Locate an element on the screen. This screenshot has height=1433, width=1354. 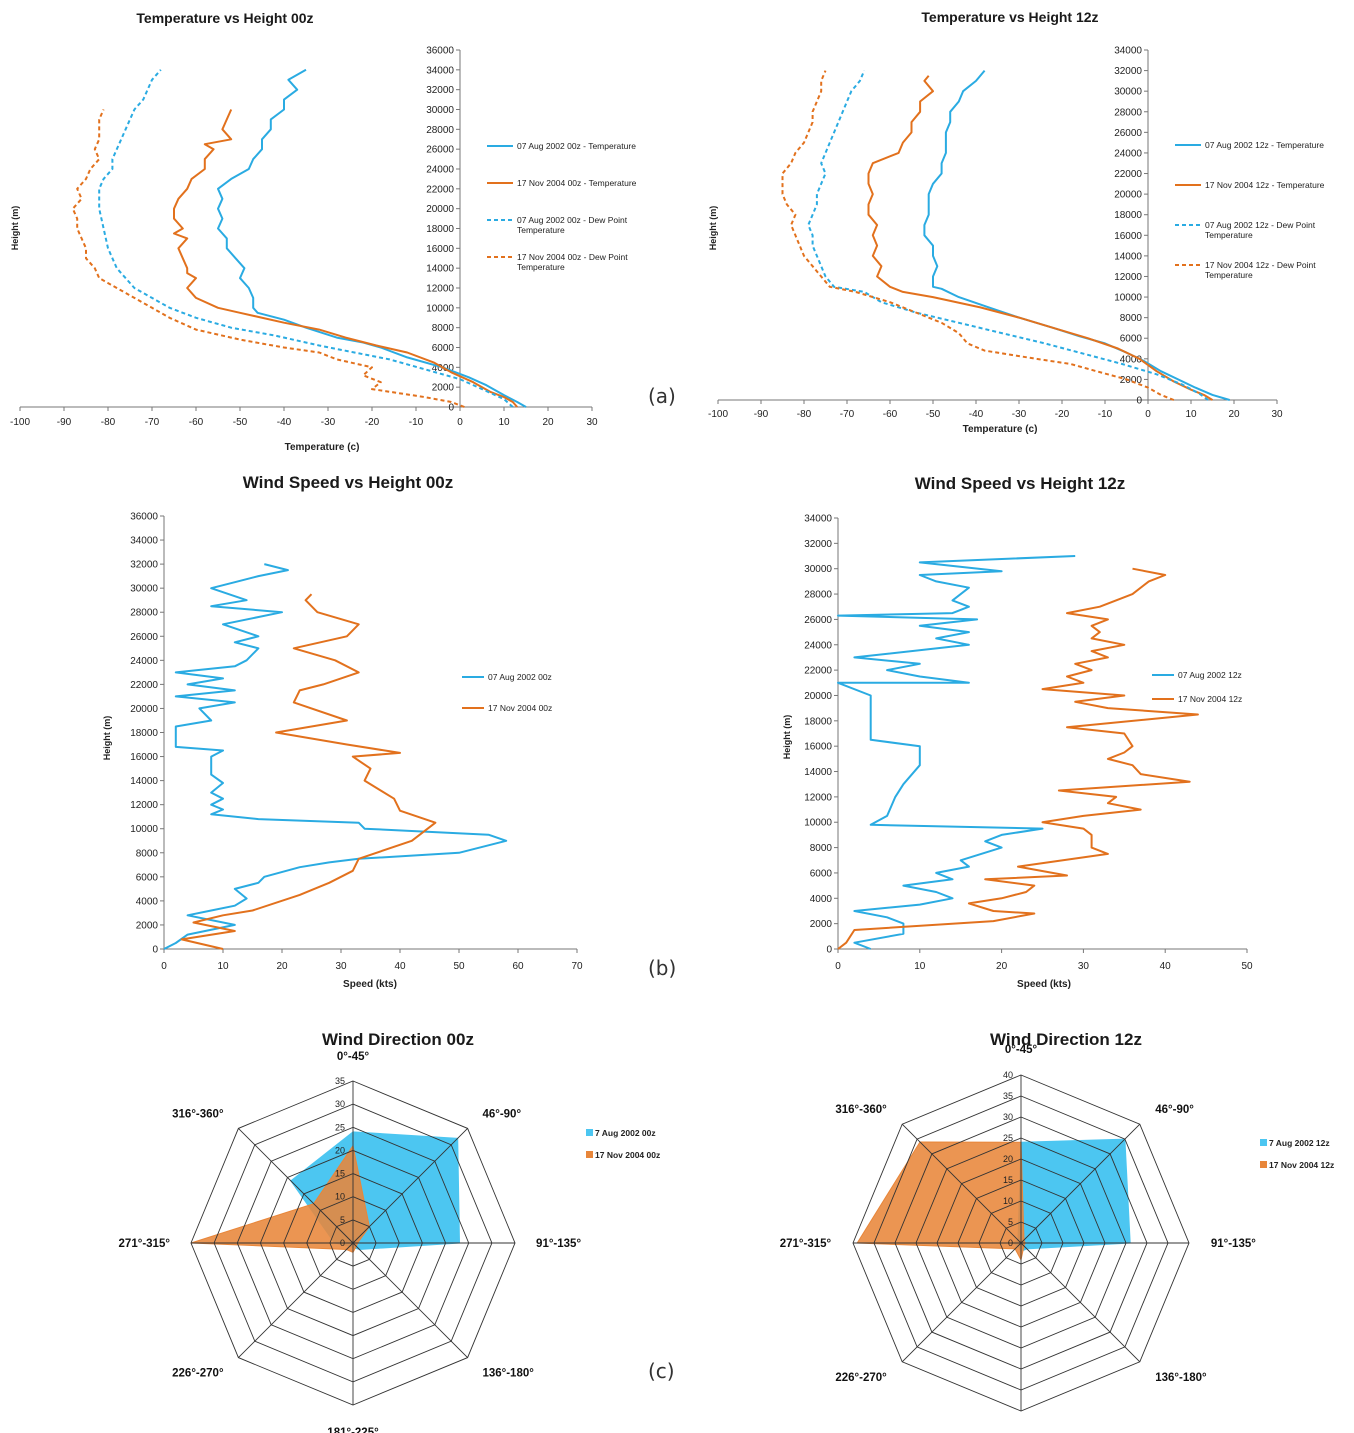
x-axis-label: Speed (kts) is located at coordinates (1044, 984).